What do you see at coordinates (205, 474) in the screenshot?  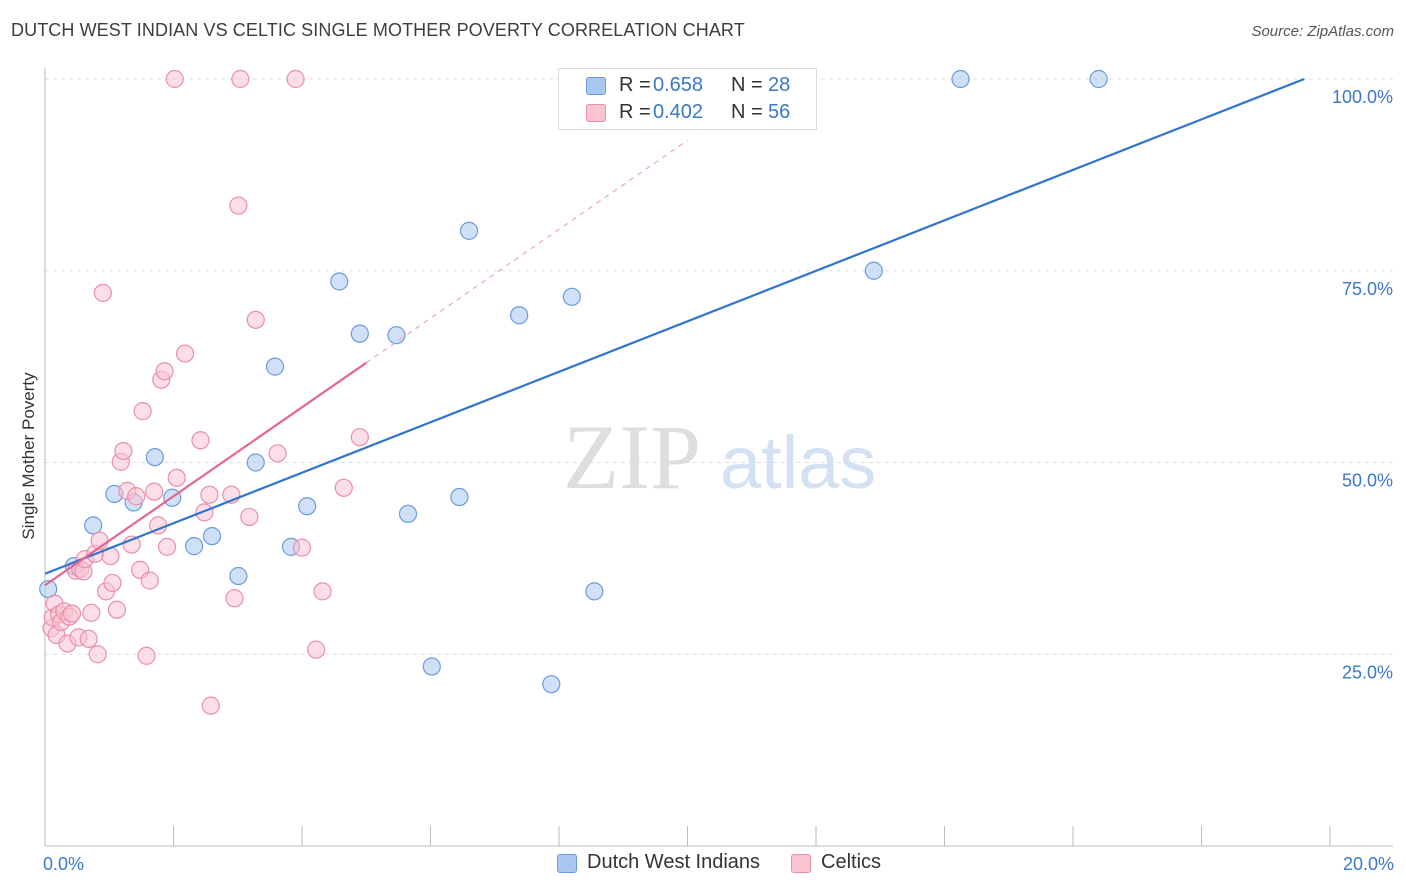 I see `trendline-celtics` at bounding box center [205, 474].